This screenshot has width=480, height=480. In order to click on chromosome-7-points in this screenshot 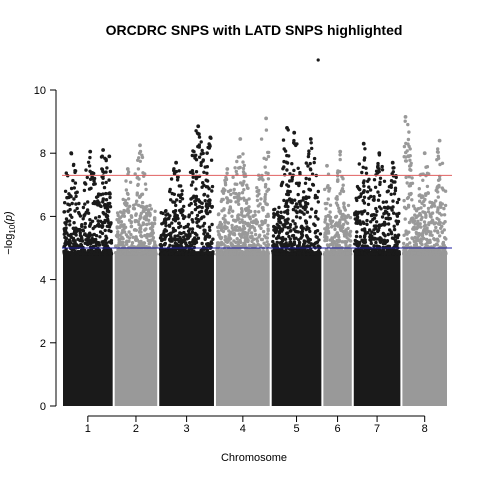, I will do `click(377, 273)`.